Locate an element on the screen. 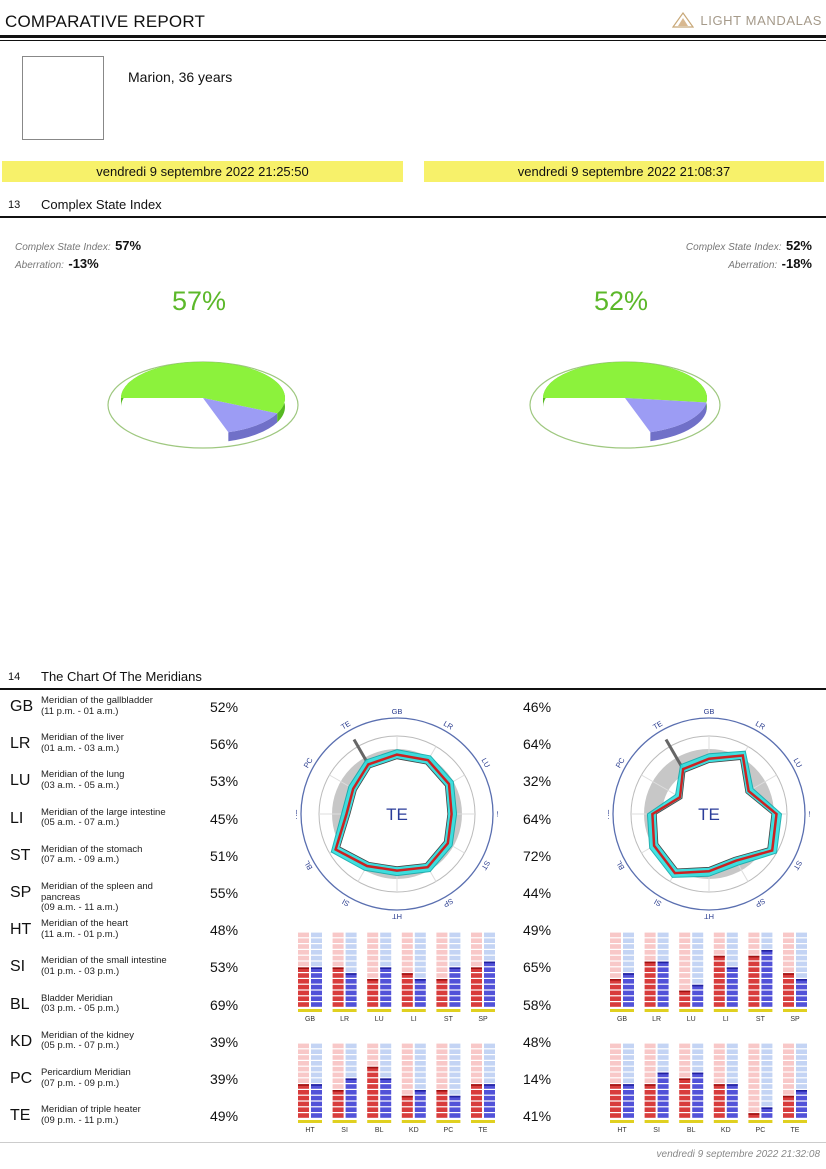  bar-blue-kd is located at coordinates (420, 1091).